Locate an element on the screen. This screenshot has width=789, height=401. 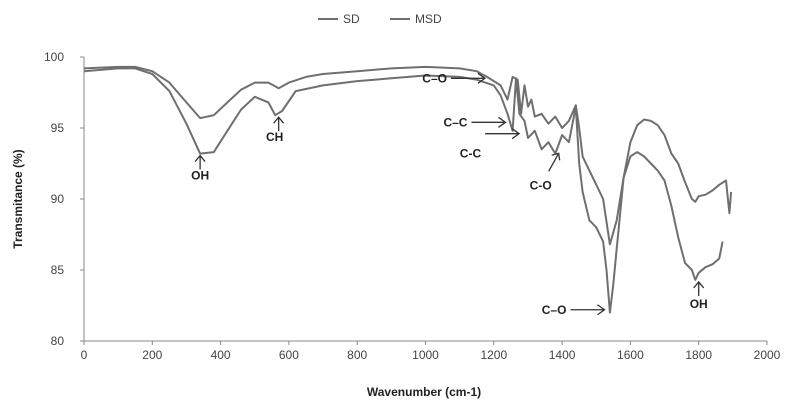
legend-label-sd: SD is located at coordinates (351, 19).